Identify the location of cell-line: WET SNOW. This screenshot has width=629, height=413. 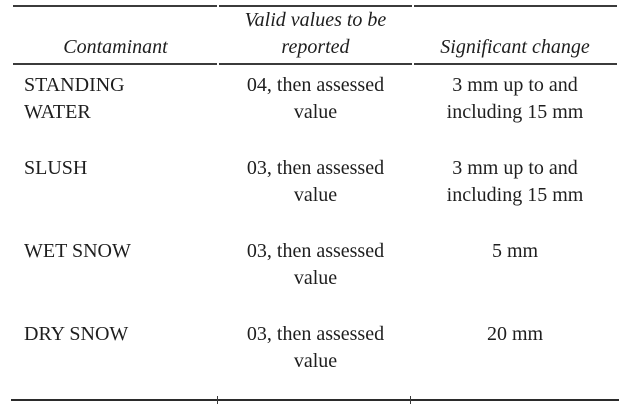
(77, 251).